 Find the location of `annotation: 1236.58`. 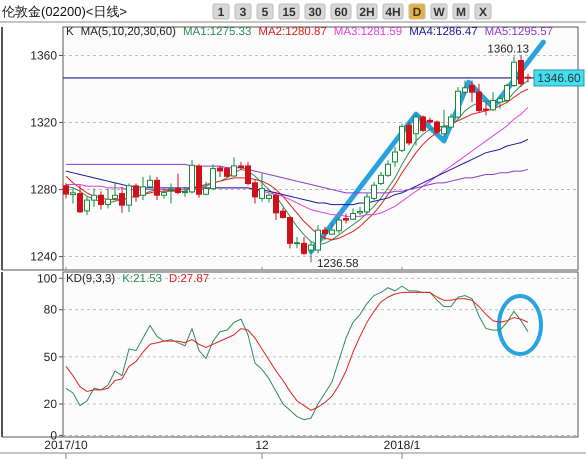

annotation: 1236.58 is located at coordinates (338, 264).